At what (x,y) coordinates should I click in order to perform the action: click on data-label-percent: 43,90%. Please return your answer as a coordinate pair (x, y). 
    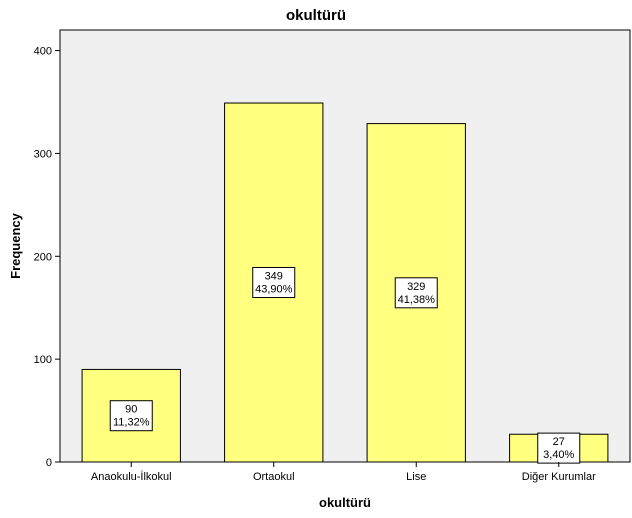
    Looking at the image, I should click on (274, 290).